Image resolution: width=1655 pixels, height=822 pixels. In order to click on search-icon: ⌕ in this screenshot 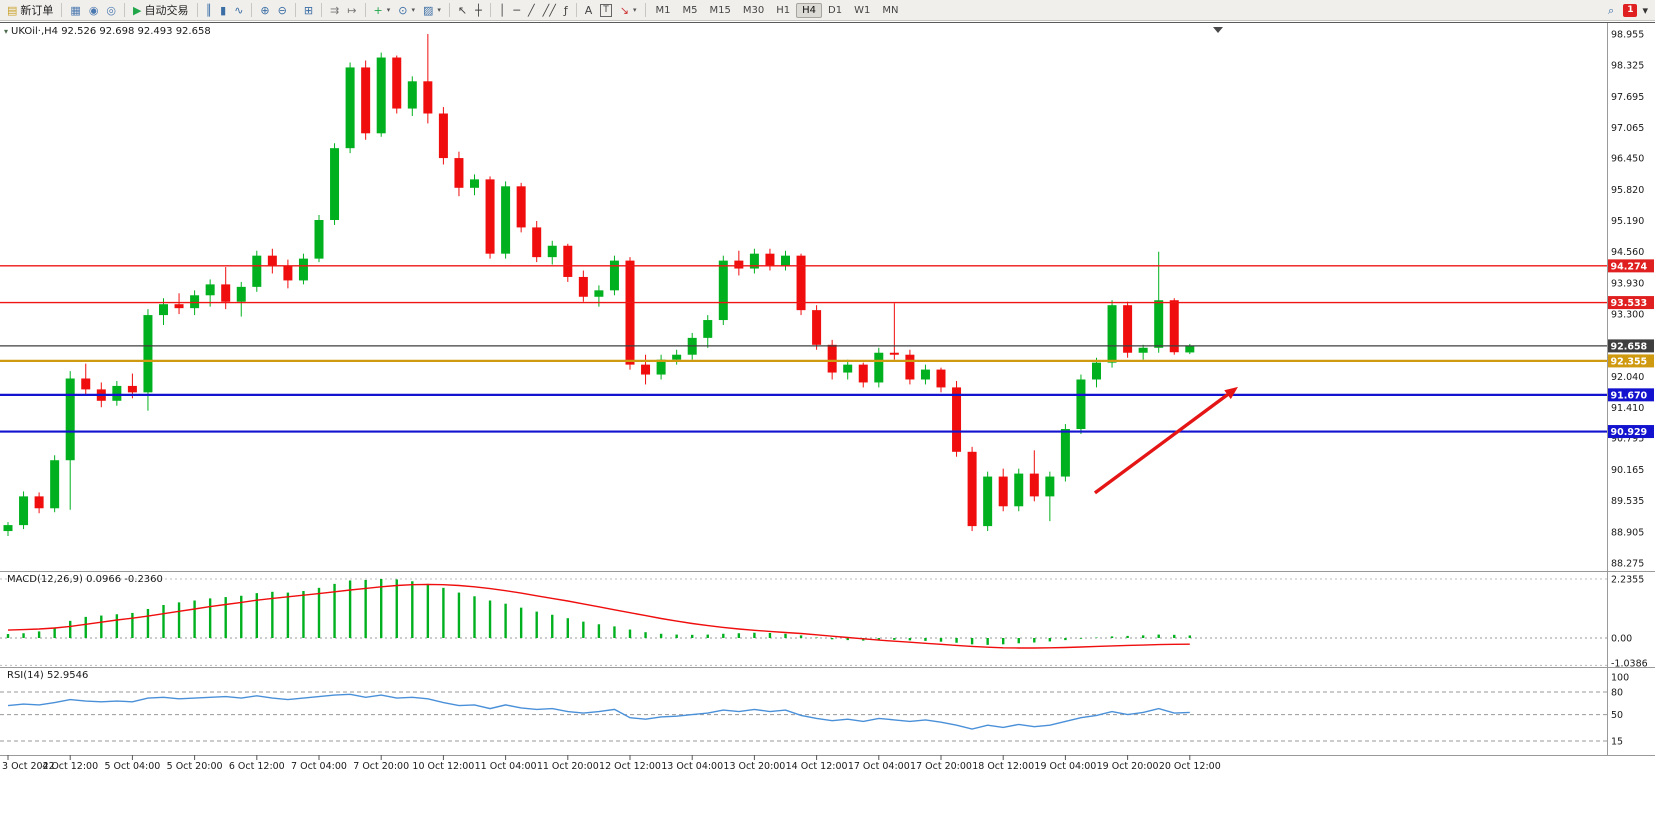, I will do `click(1611, 10)`.